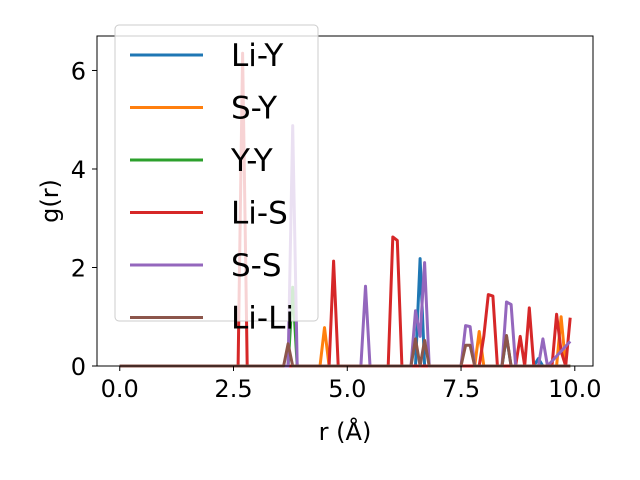  Describe the element at coordinates (259, 214) in the screenshot. I see `legend-label-li-s: Li-S` at that location.